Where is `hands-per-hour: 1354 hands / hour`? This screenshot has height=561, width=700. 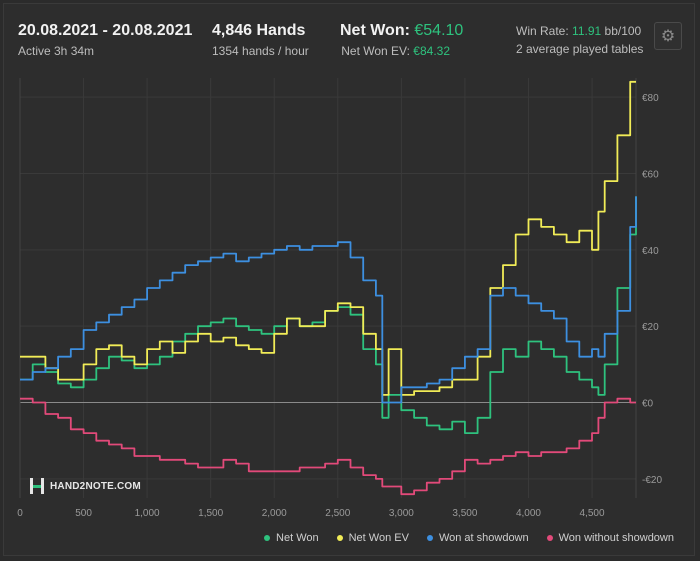 hands-per-hour: 1354 hands / hour is located at coordinates (260, 51).